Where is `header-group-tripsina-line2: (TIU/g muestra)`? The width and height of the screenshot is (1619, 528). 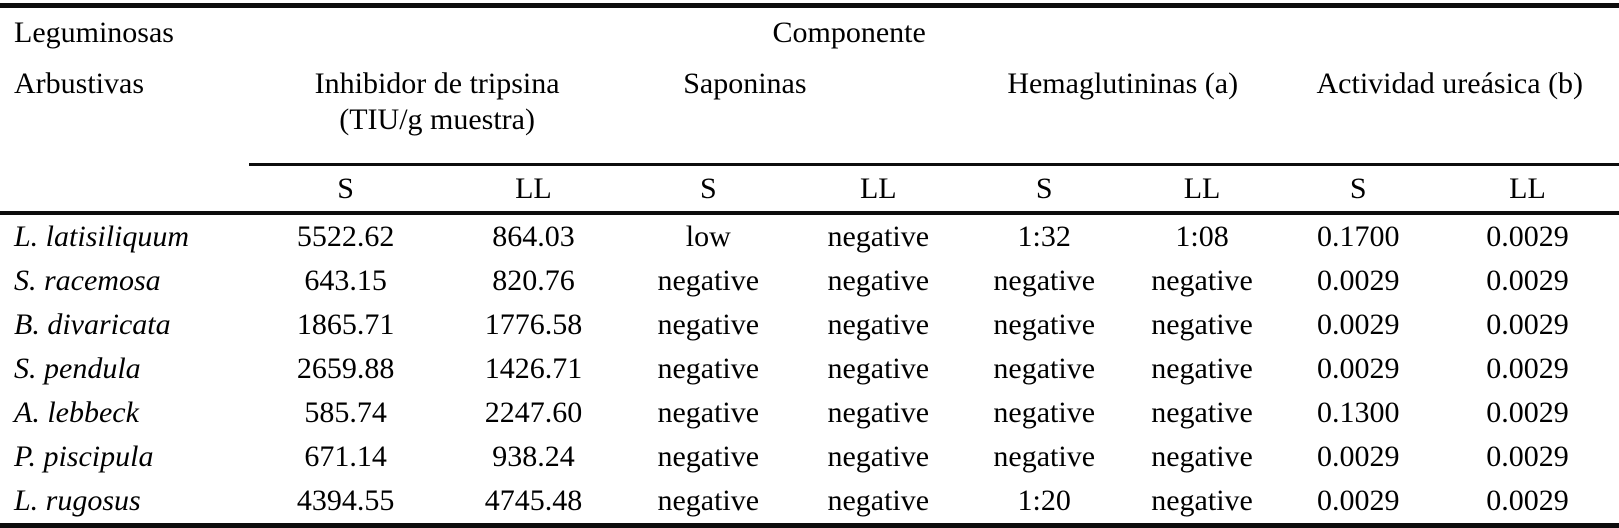 header-group-tripsina-line2: (TIU/g muestra) is located at coordinates (437, 119).